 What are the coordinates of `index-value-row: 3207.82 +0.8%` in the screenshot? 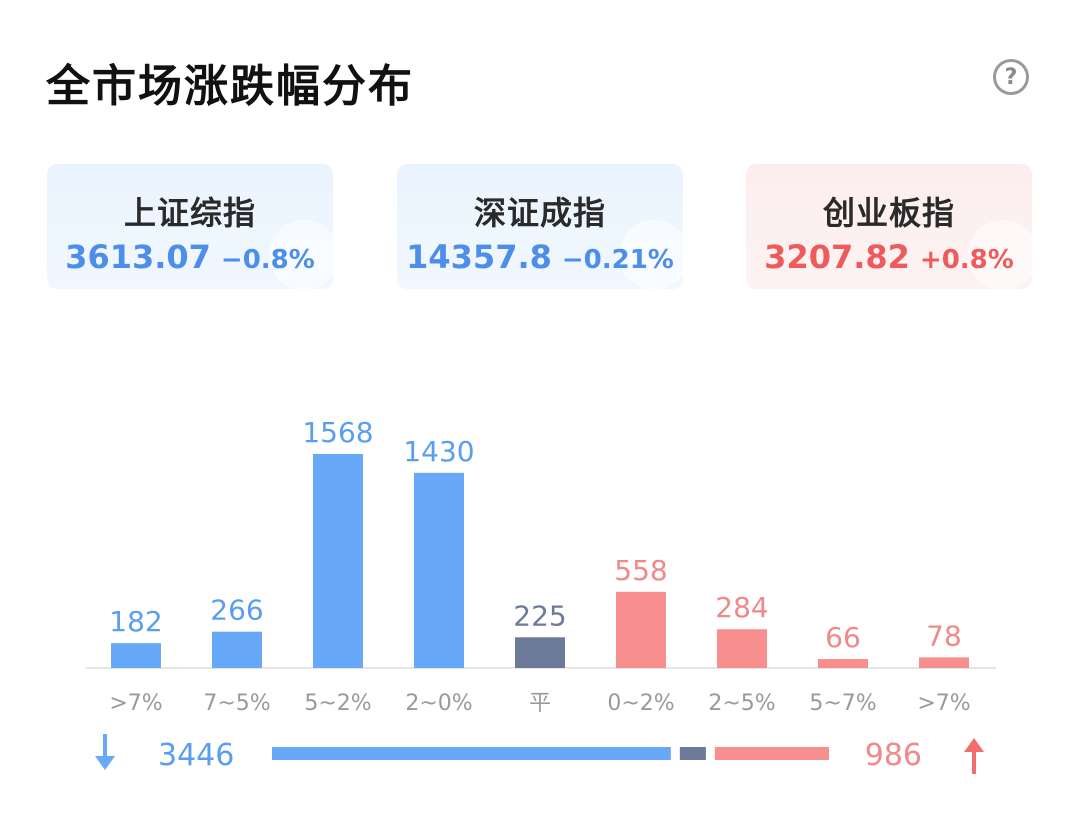 It's located at (889, 257).